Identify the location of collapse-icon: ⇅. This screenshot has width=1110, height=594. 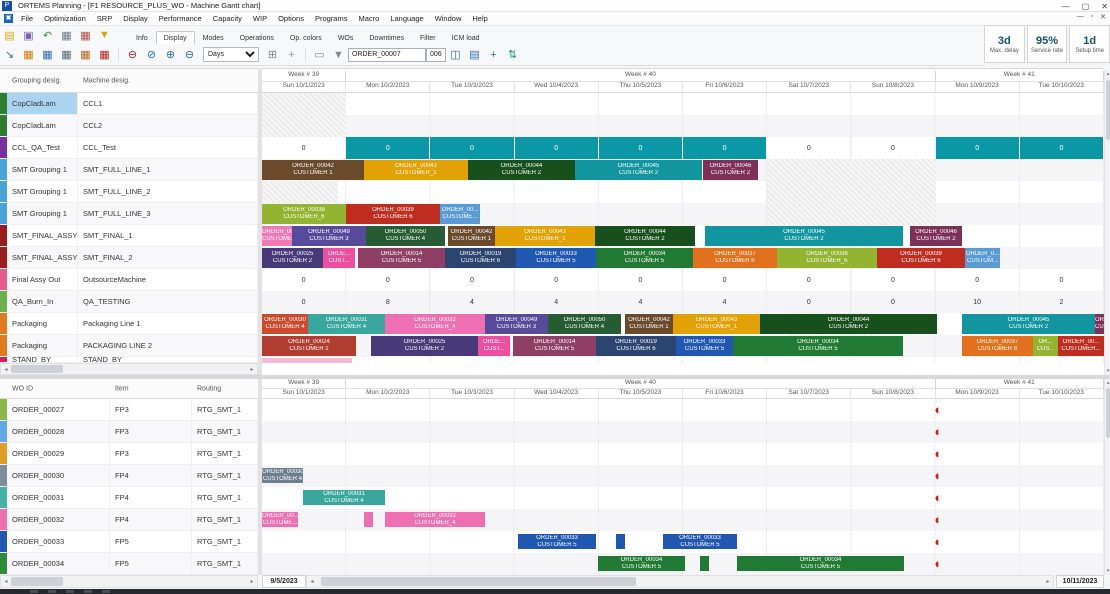
(512, 55).